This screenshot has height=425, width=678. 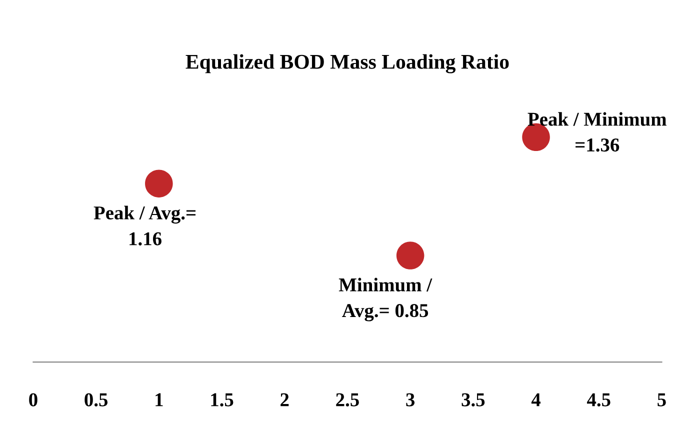 I want to click on x-tick-label: 2.5, so click(x=347, y=399).